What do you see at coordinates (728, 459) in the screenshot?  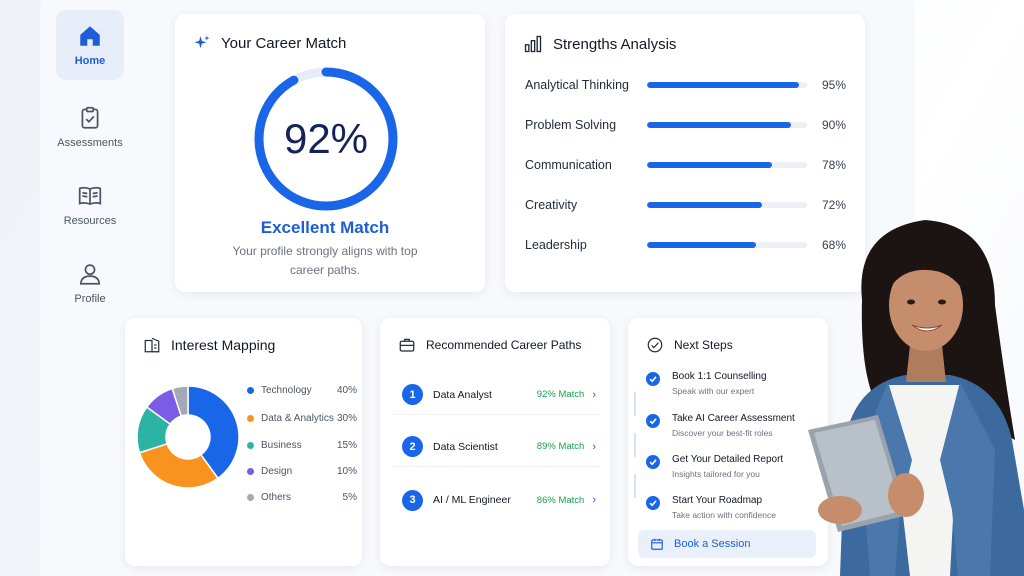 I see `step-title: Get Your Detailed Report` at bounding box center [728, 459].